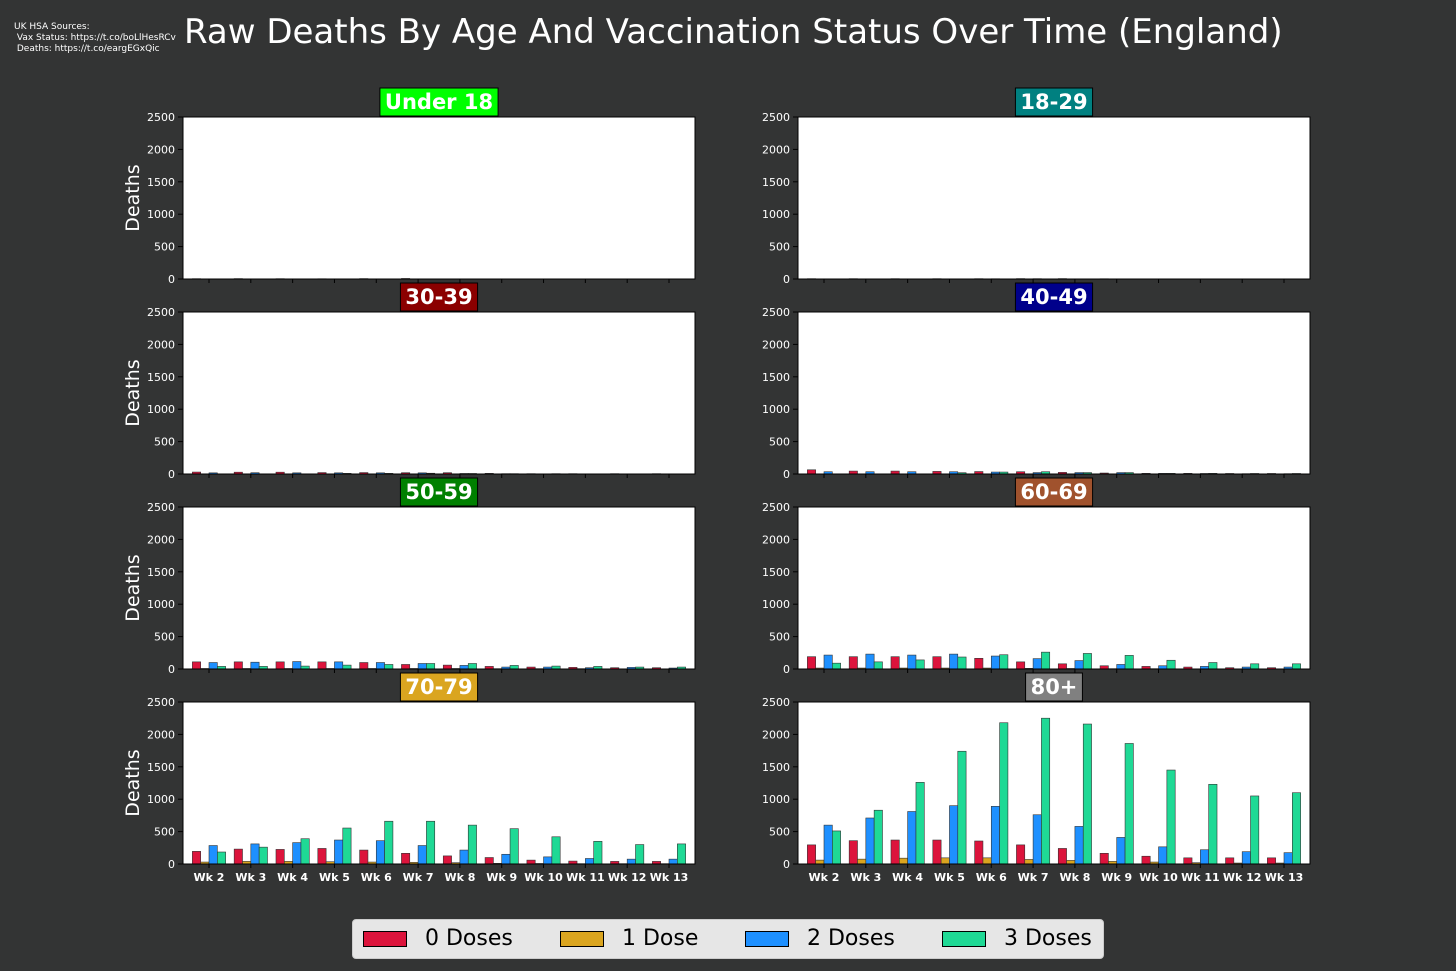 The width and height of the screenshot is (1456, 971). I want to click on panel-title: 18-29, so click(1053, 102).